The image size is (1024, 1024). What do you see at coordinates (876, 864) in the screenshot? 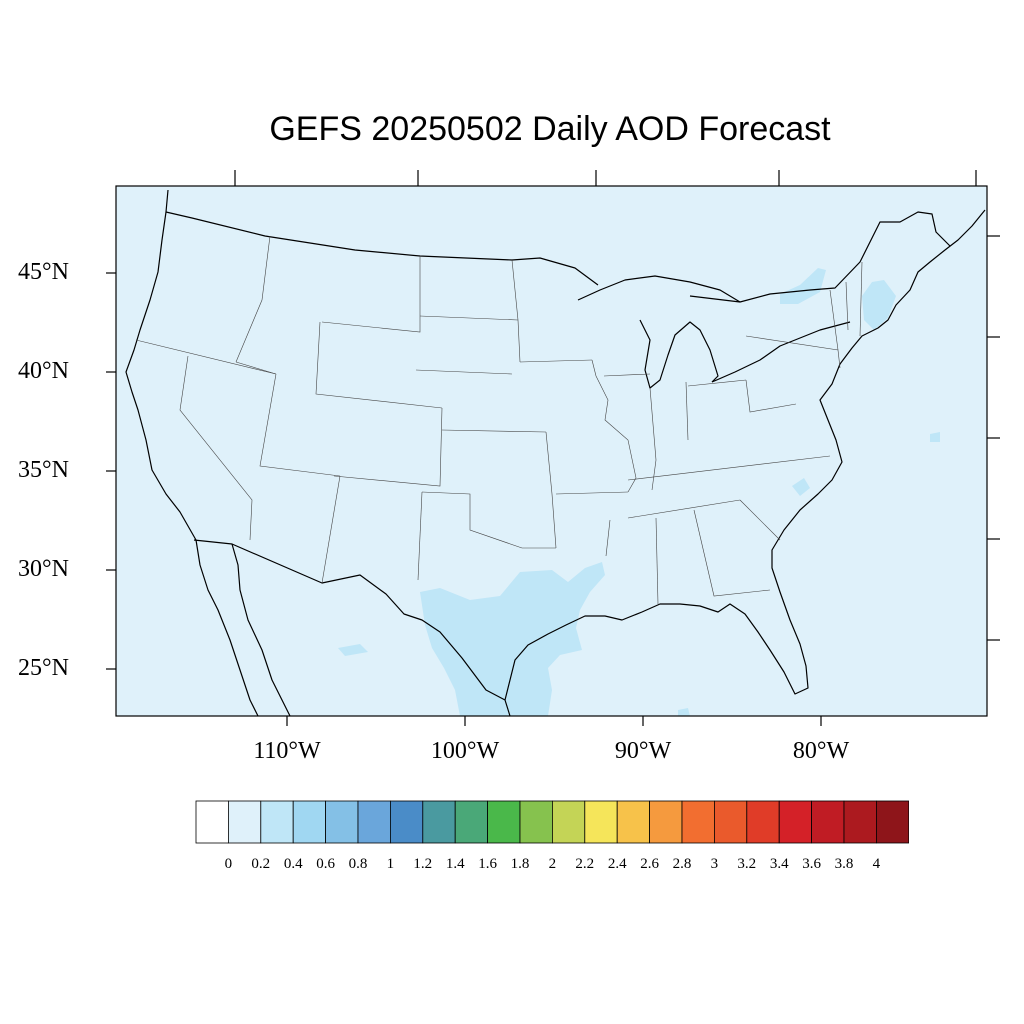
I see `colorbar-tick-label: 4` at bounding box center [876, 864].